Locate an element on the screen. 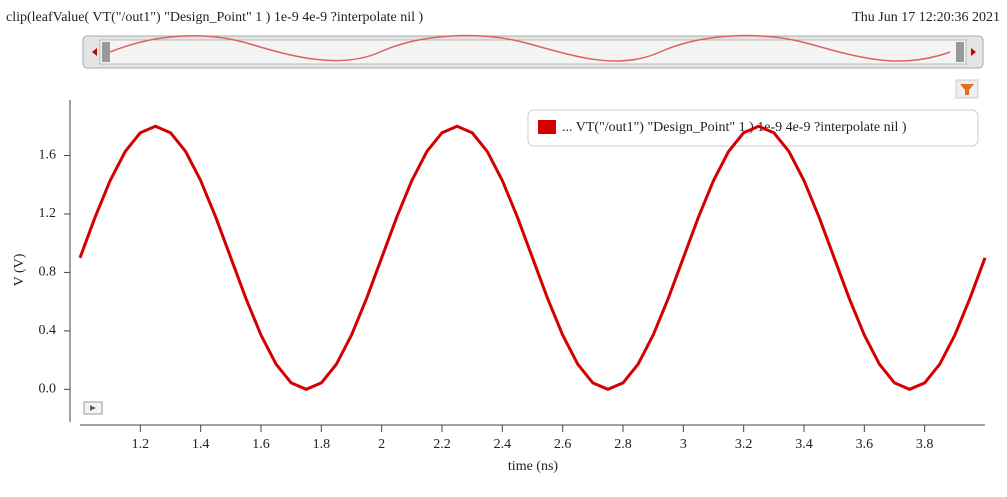  x-tick-label: 1.4 is located at coordinates (201, 444).